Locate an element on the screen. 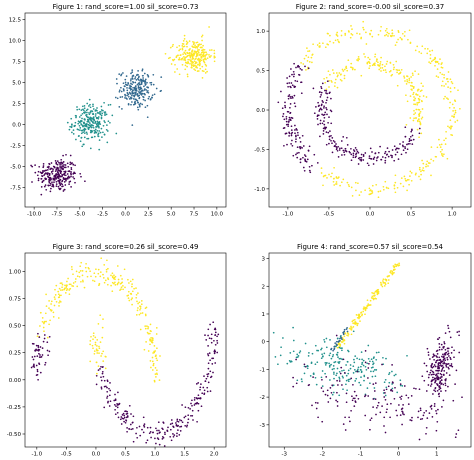  y-tick-label: 1.0 is located at coordinates (260, 32).